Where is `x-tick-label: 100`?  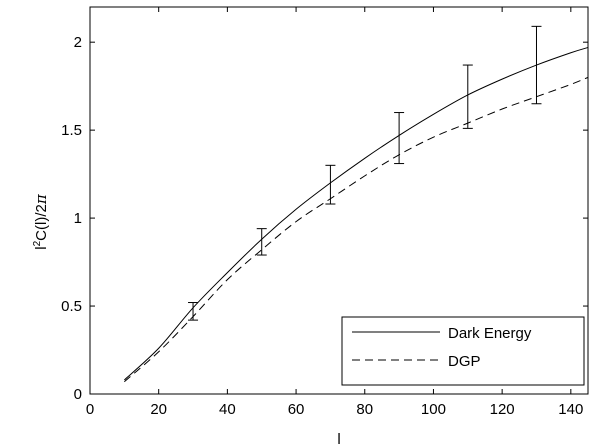
x-tick-label: 100 is located at coordinates (433, 409).